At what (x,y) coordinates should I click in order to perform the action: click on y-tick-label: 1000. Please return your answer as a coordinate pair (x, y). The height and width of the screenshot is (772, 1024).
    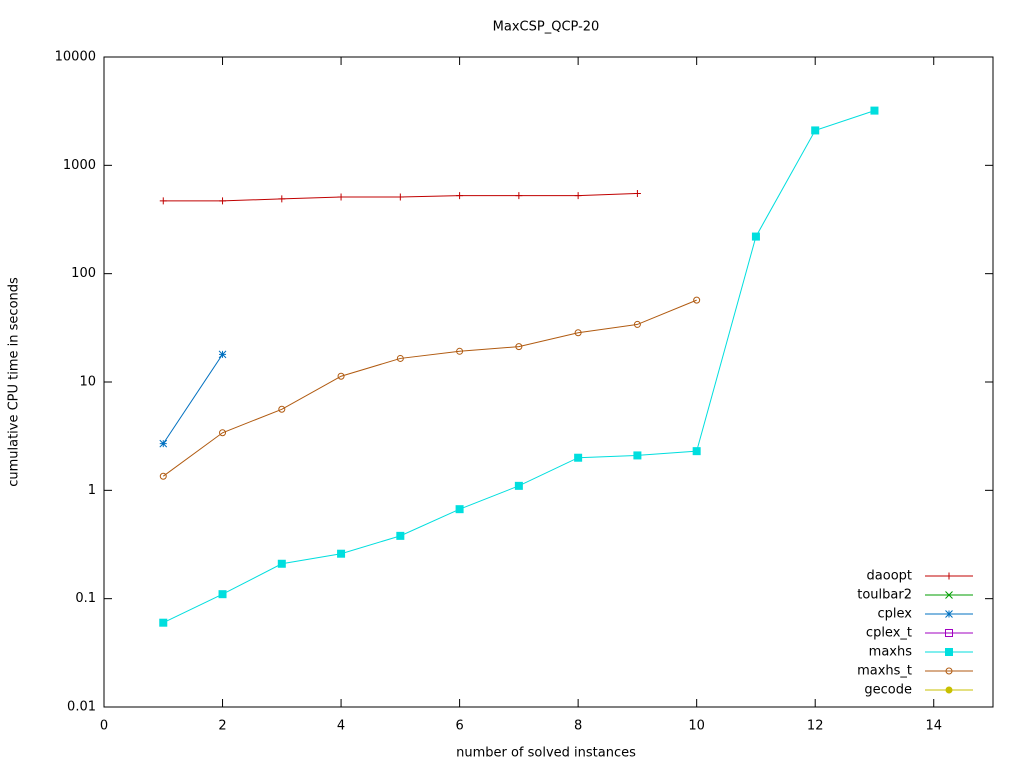
    Looking at the image, I should click on (79, 165).